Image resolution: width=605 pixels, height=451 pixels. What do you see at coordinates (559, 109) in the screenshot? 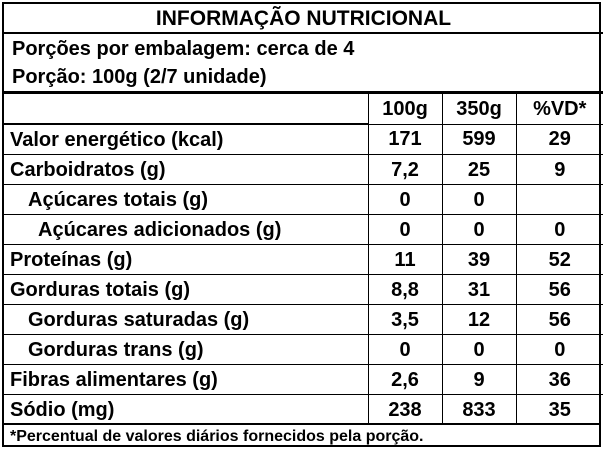
I see `column-header-vd: %VD*` at bounding box center [559, 109].